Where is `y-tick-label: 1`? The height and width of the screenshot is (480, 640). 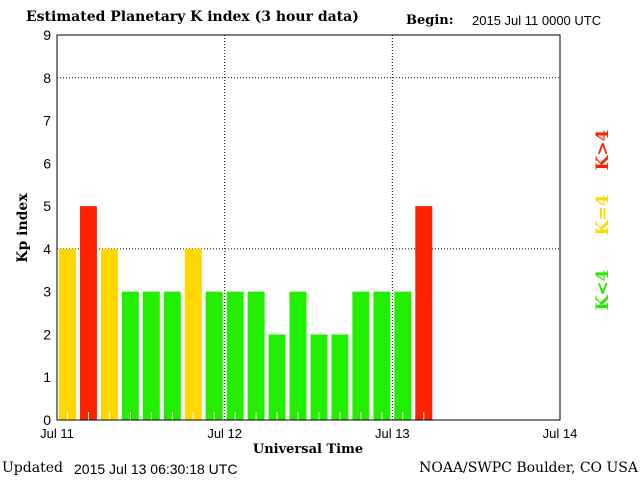
y-tick-label: 1 is located at coordinates (47, 377).